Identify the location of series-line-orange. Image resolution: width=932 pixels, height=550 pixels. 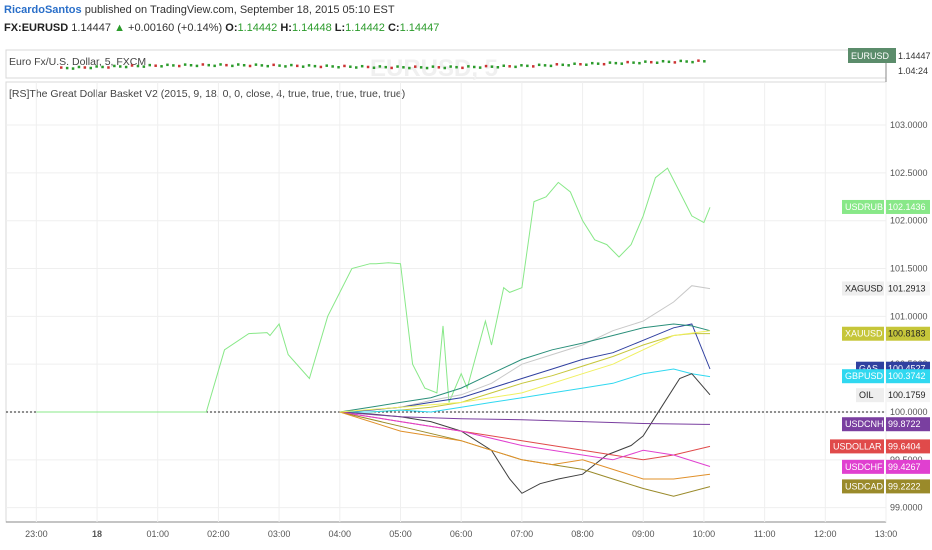
(525, 445).